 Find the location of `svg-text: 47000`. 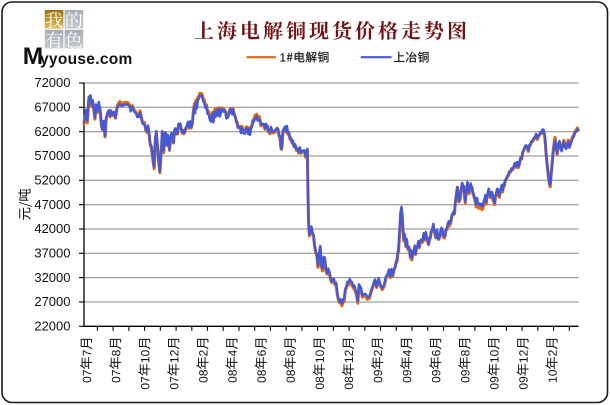

svg-text: 47000 is located at coordinates (52, 204).